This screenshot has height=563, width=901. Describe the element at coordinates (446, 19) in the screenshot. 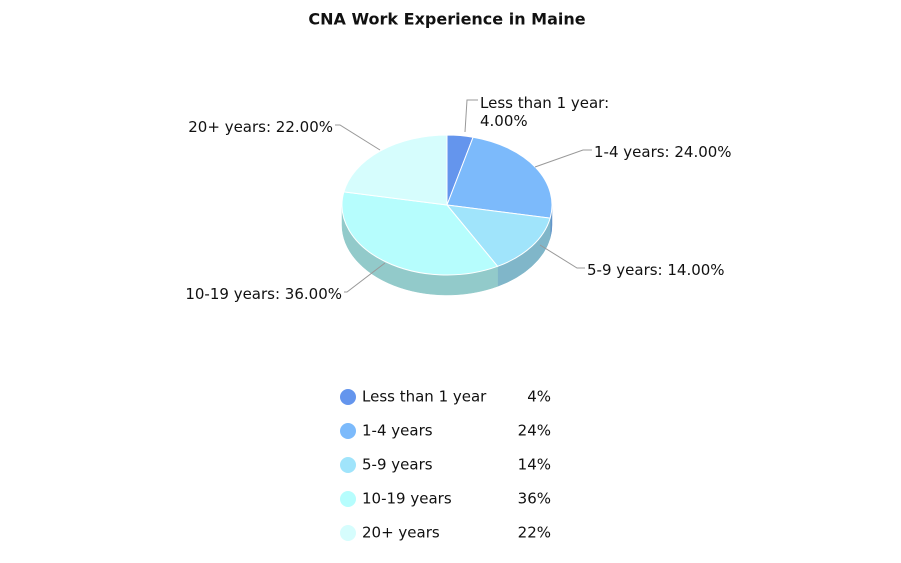

I see `chart-title: CNA Work Experience in Maine` at that location.